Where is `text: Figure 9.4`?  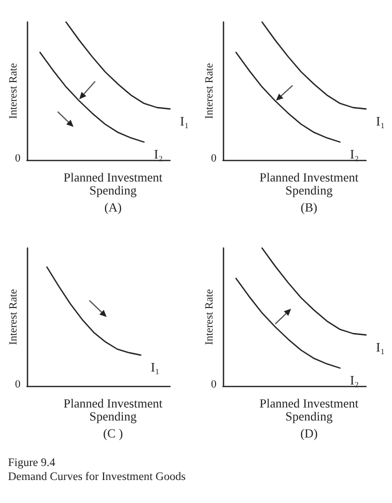
text: Figure 9.4 is located at coordinates (32, 463).